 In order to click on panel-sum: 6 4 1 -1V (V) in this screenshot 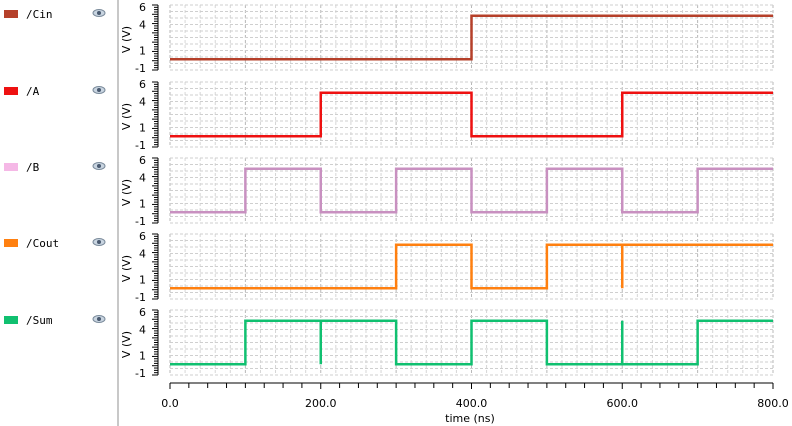, I will do `click(447, 343)`.